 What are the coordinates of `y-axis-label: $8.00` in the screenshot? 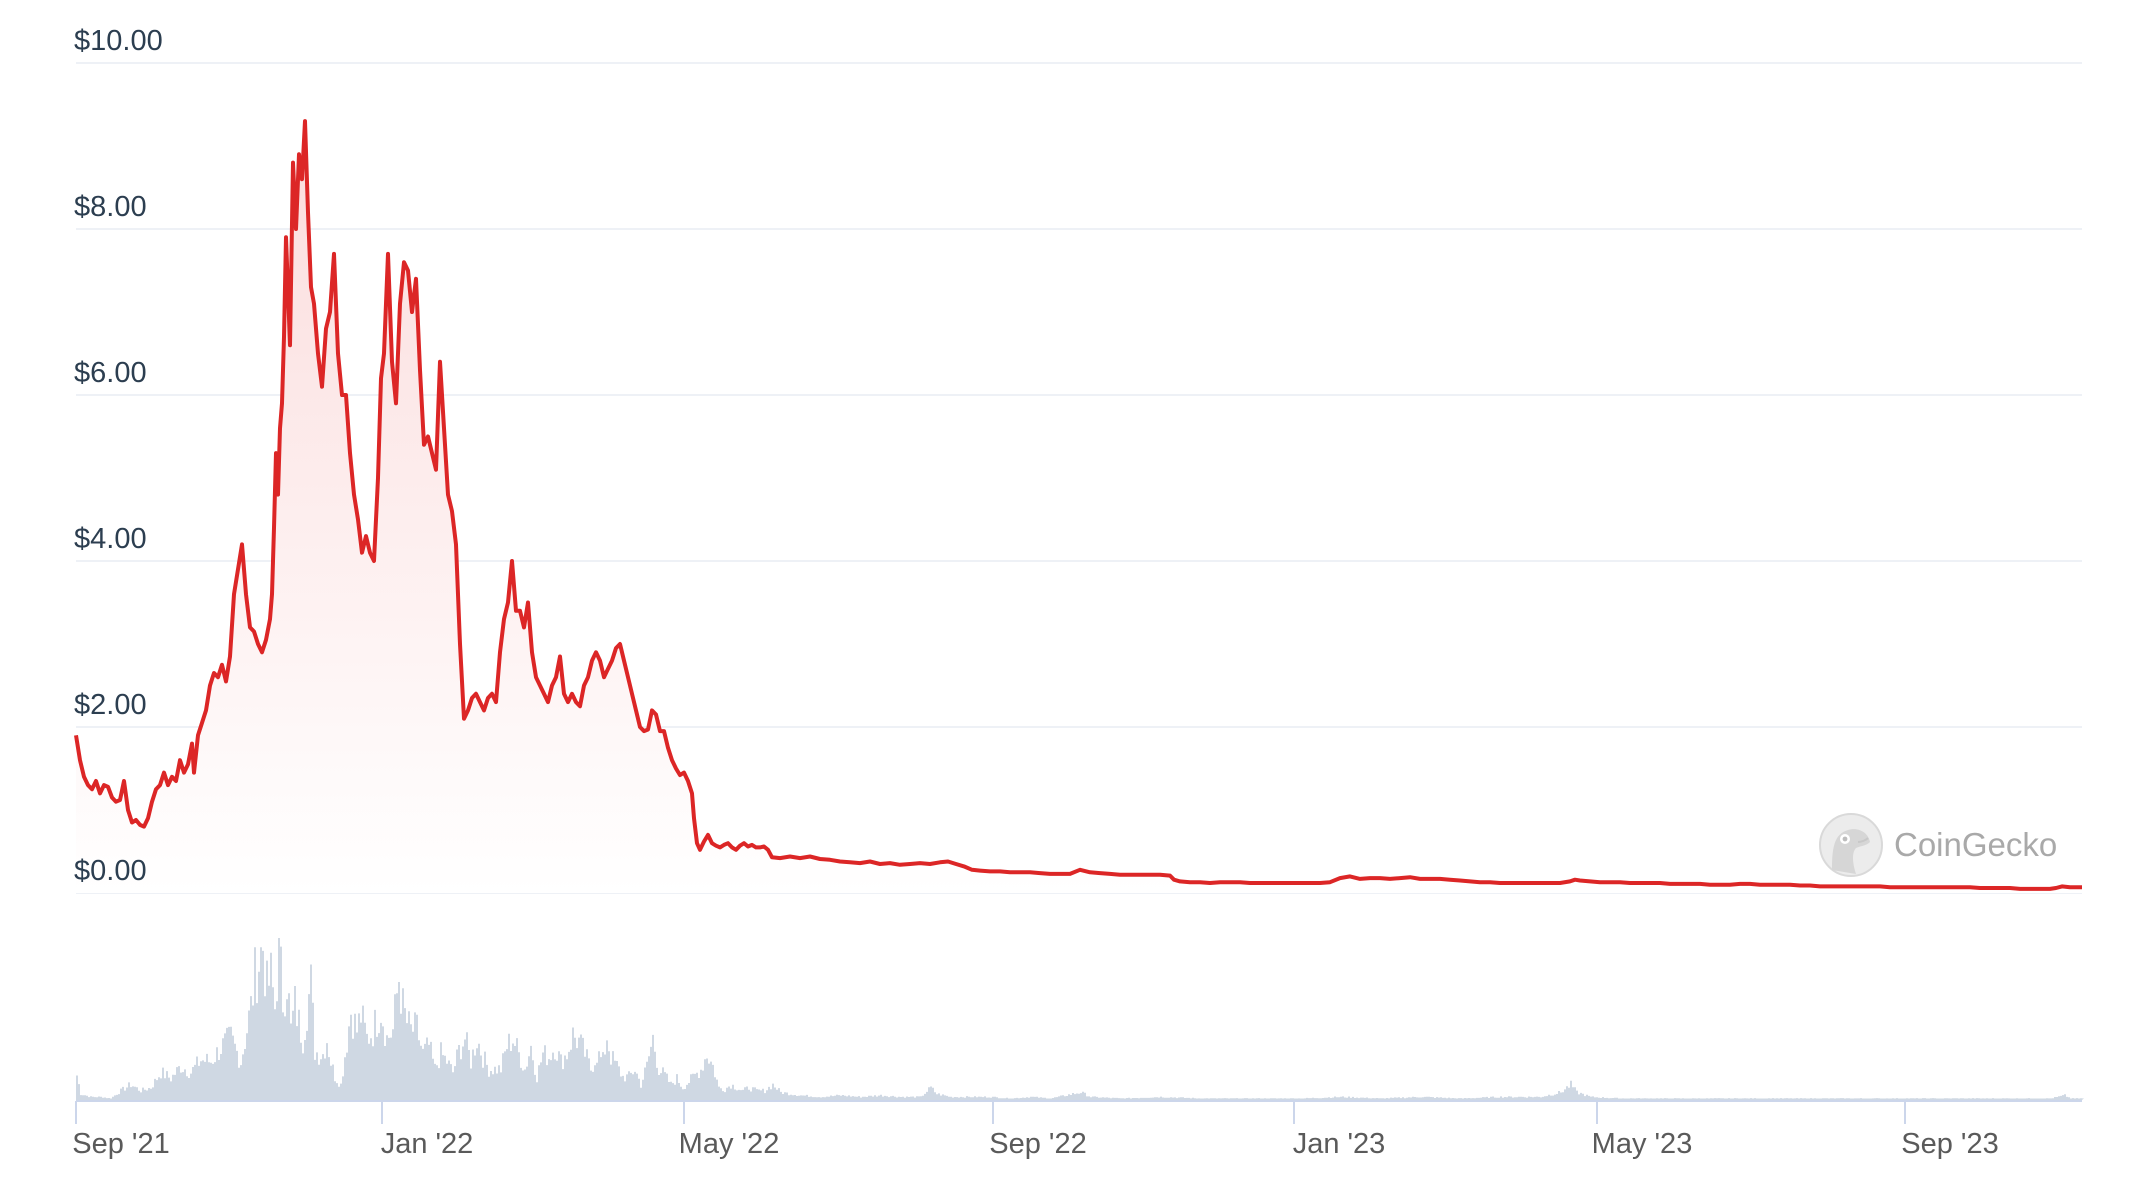 It's located at (110, 207).